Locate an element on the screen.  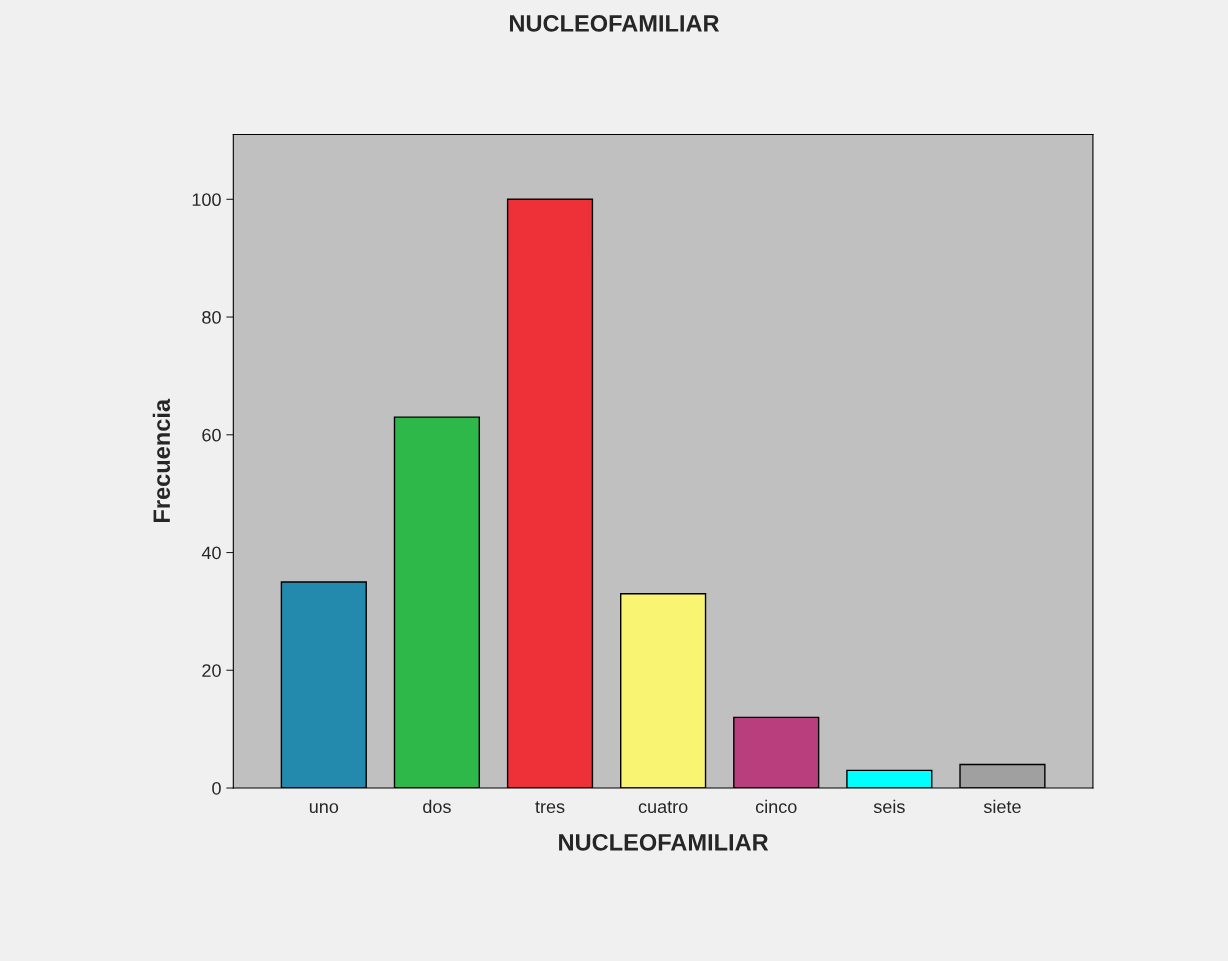
x-tick-label: seis is located at coordinates (889, 806).